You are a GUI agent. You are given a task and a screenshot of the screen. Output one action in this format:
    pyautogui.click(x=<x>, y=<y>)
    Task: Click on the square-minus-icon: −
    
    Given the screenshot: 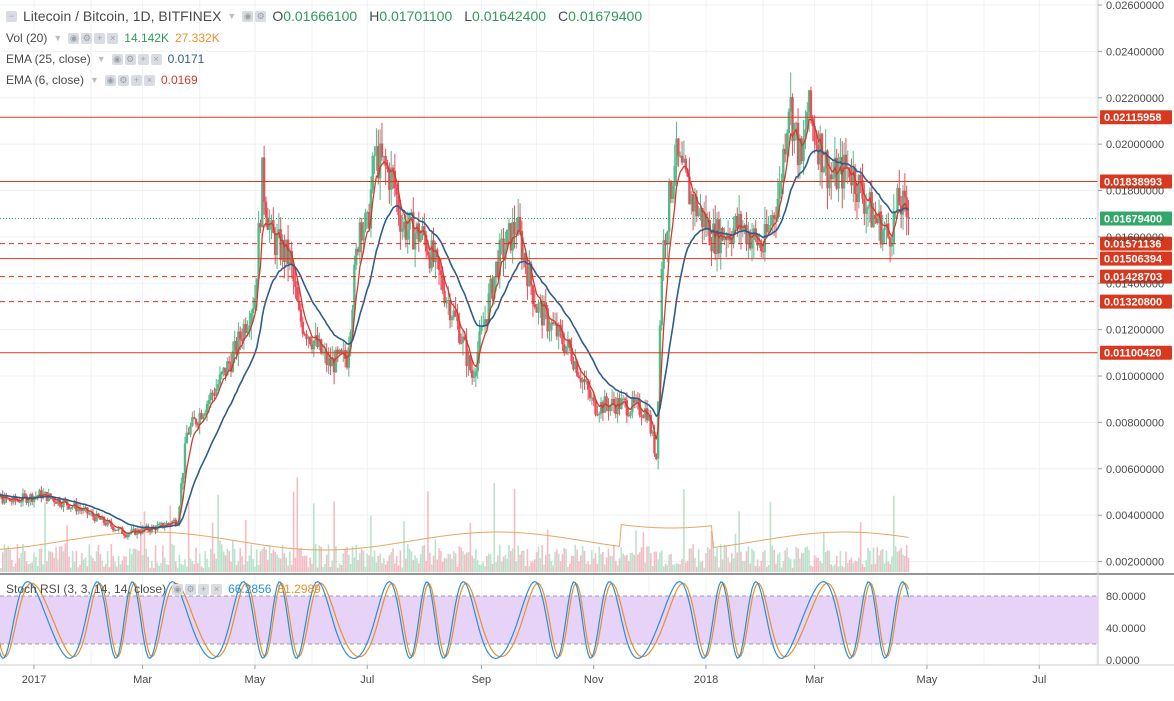 What is the action you would take?
    pyautogui.click(x=11, y=16)
    